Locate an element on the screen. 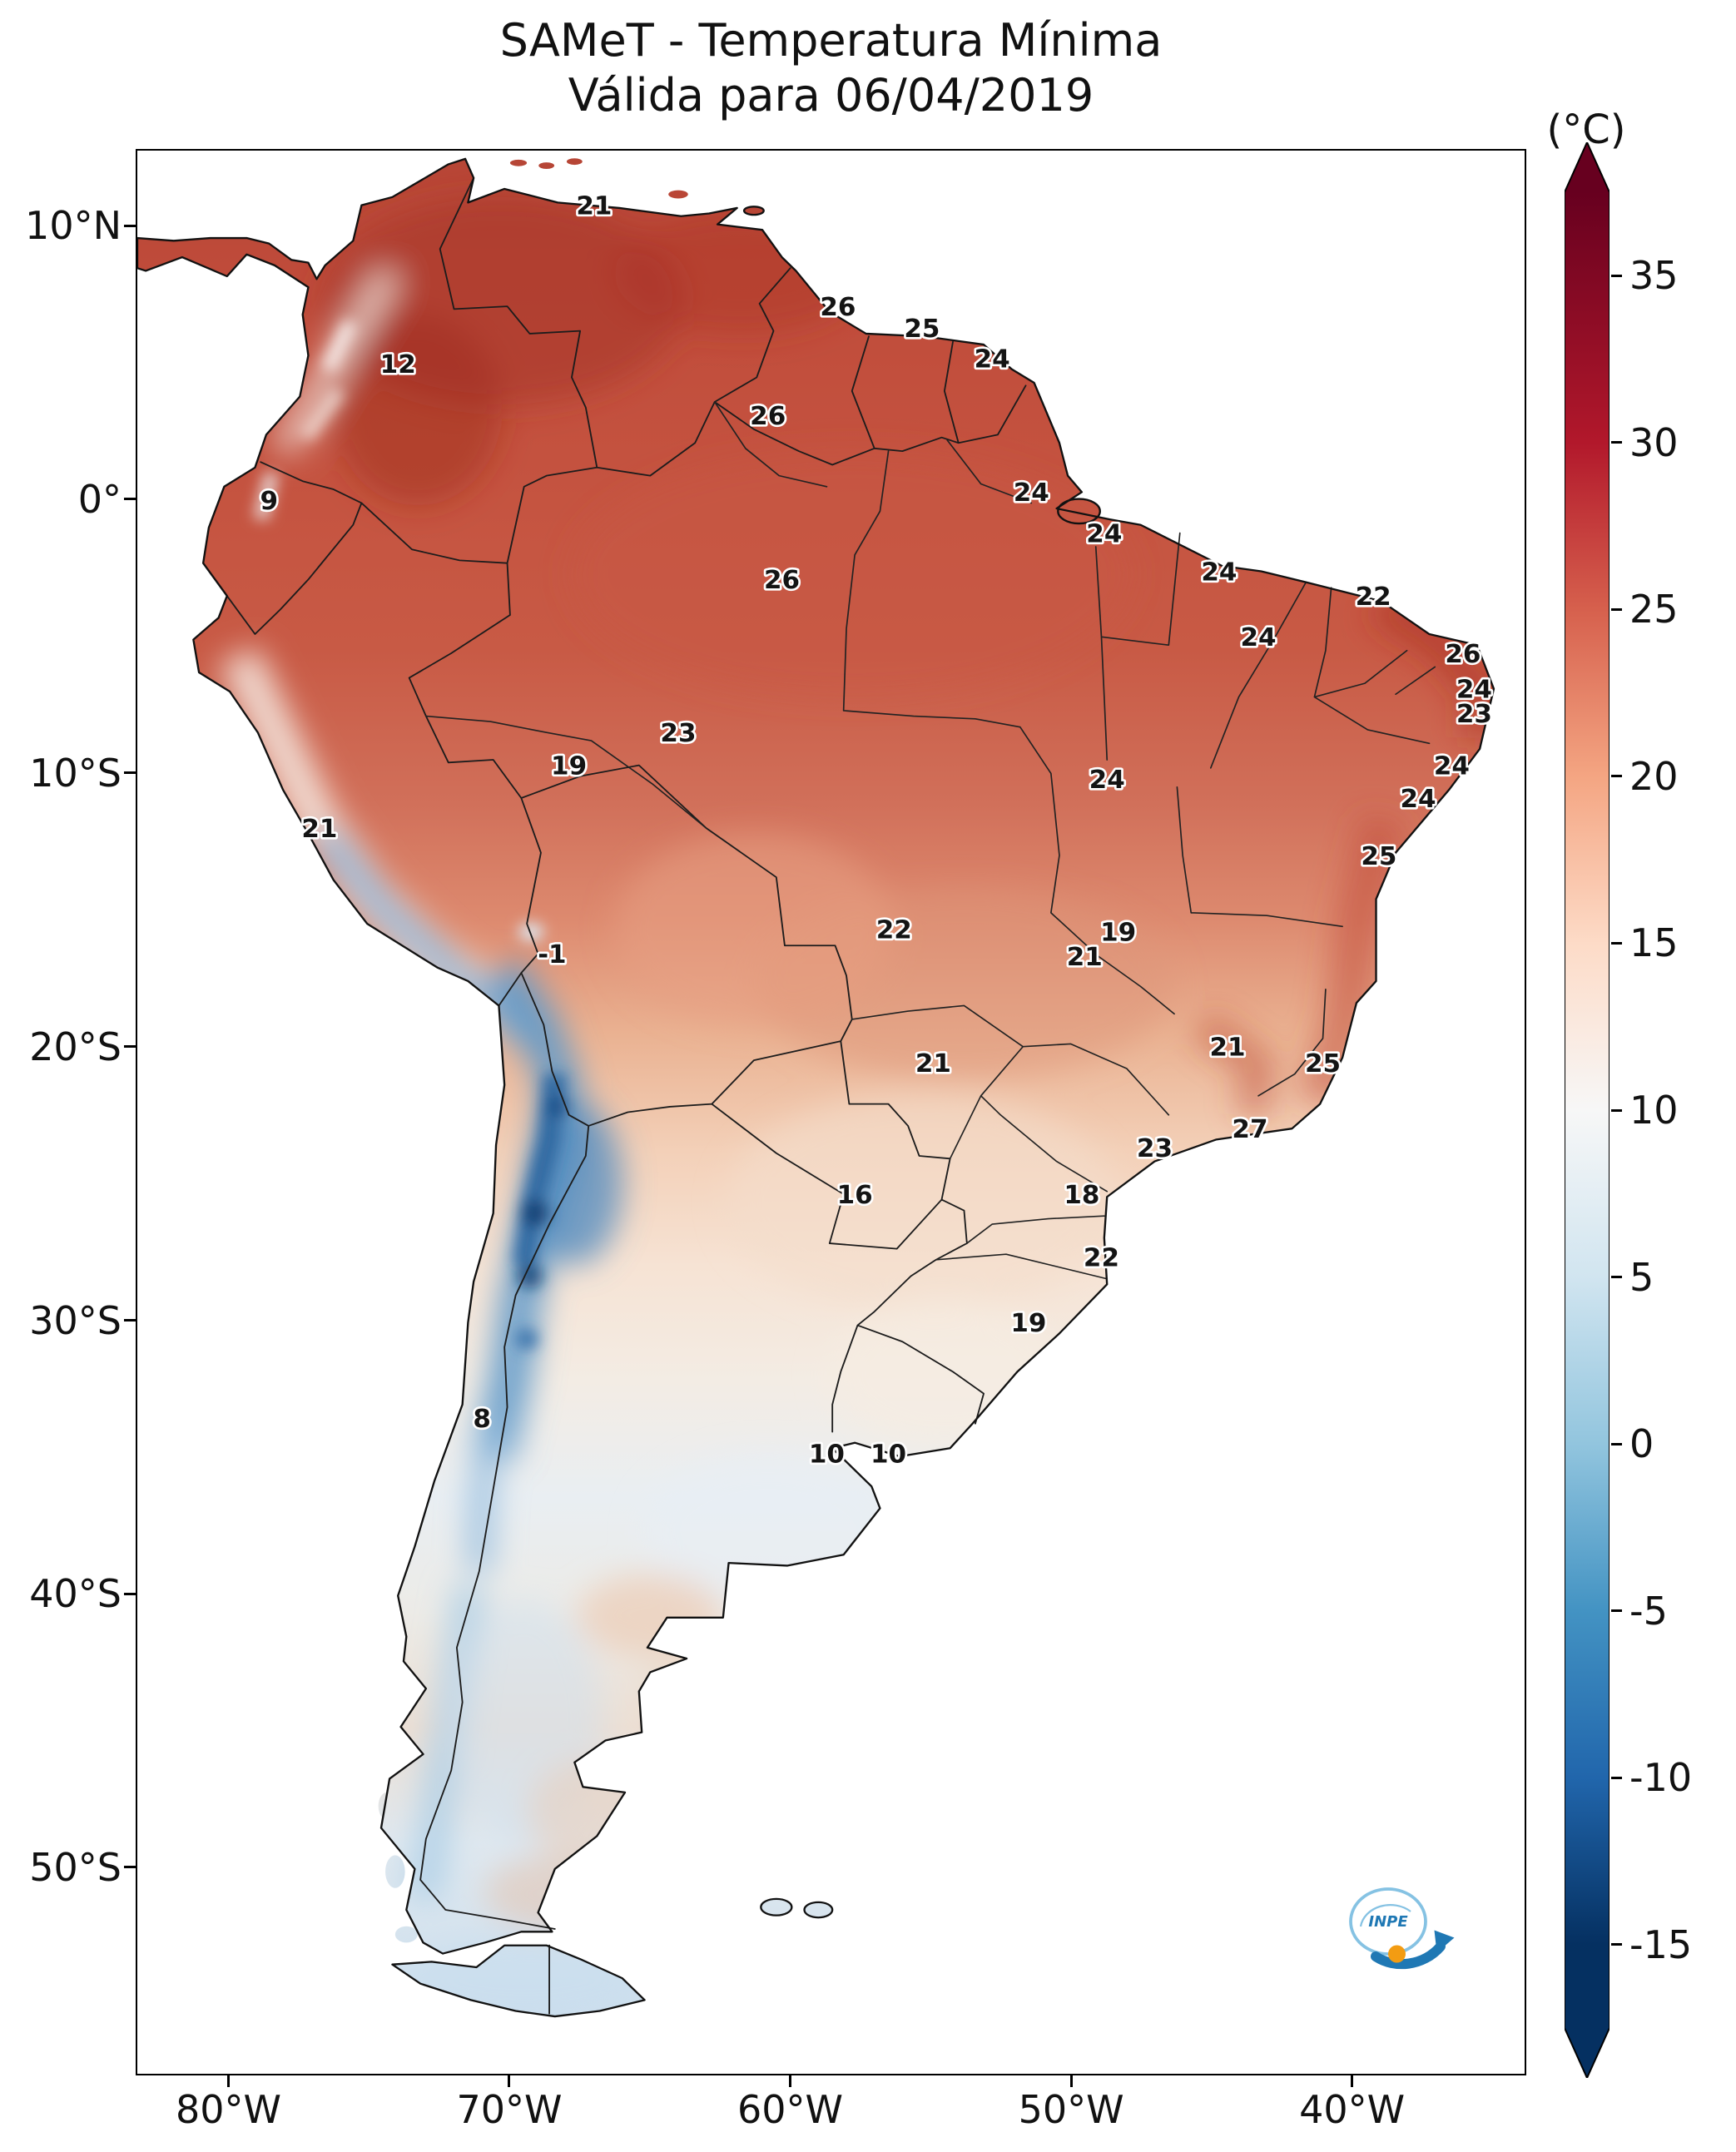  colorbar-tick-label: 20 is located at coordinates (1654, 776).